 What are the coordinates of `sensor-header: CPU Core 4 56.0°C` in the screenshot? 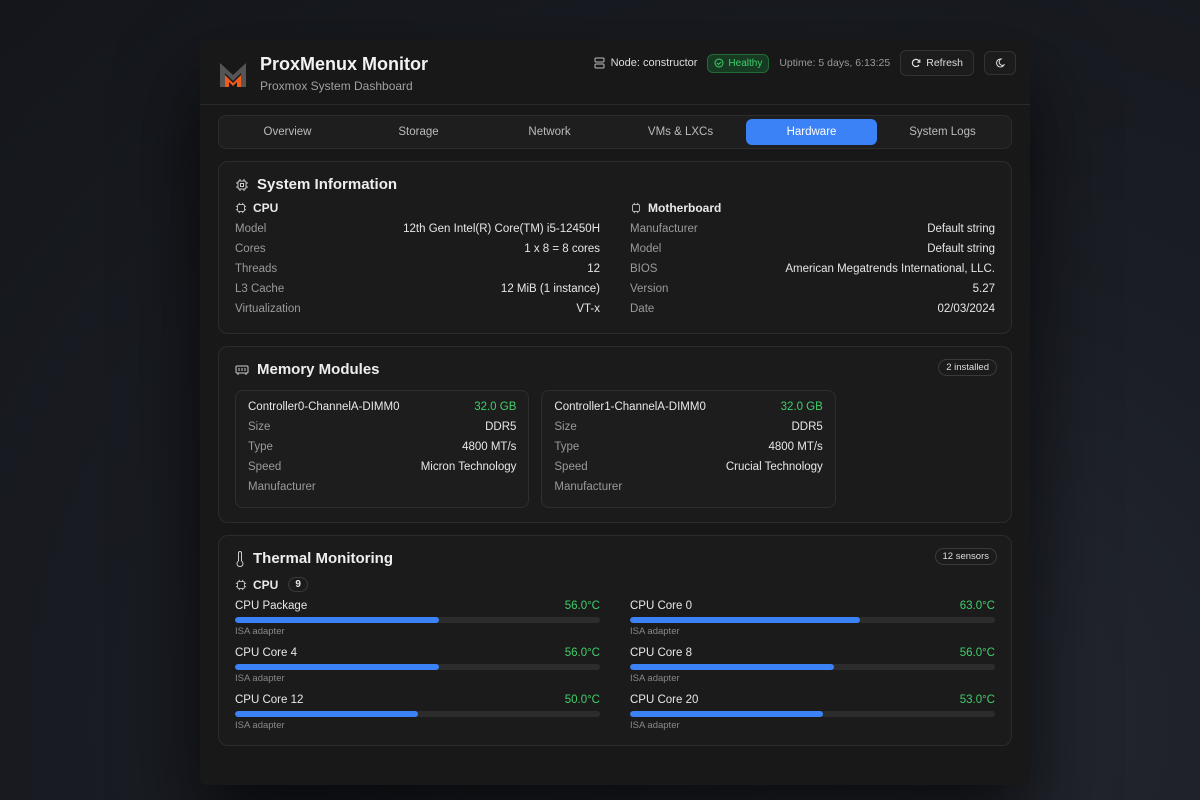 It's located at (417, 653).